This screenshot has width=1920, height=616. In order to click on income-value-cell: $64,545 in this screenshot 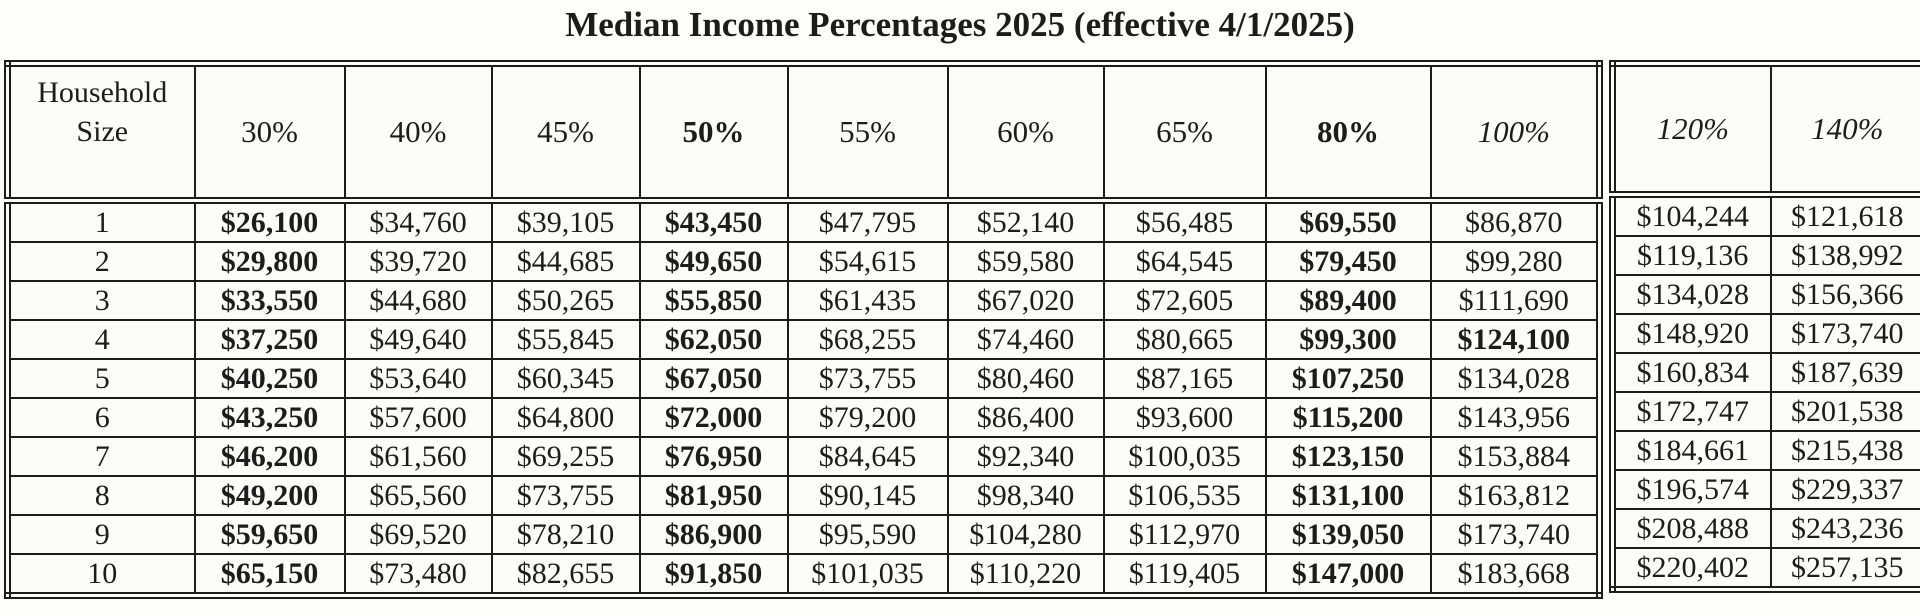, I will do `click(1184, 261)`.